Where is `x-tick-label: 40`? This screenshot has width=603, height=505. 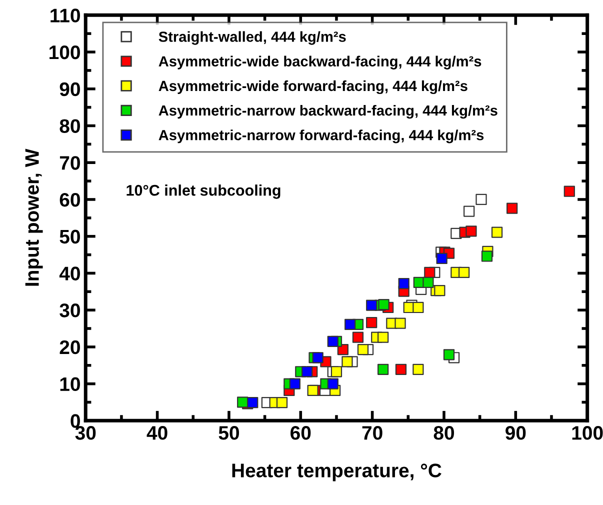 x-tick-label: 40 is located at coordinates (157, 433).